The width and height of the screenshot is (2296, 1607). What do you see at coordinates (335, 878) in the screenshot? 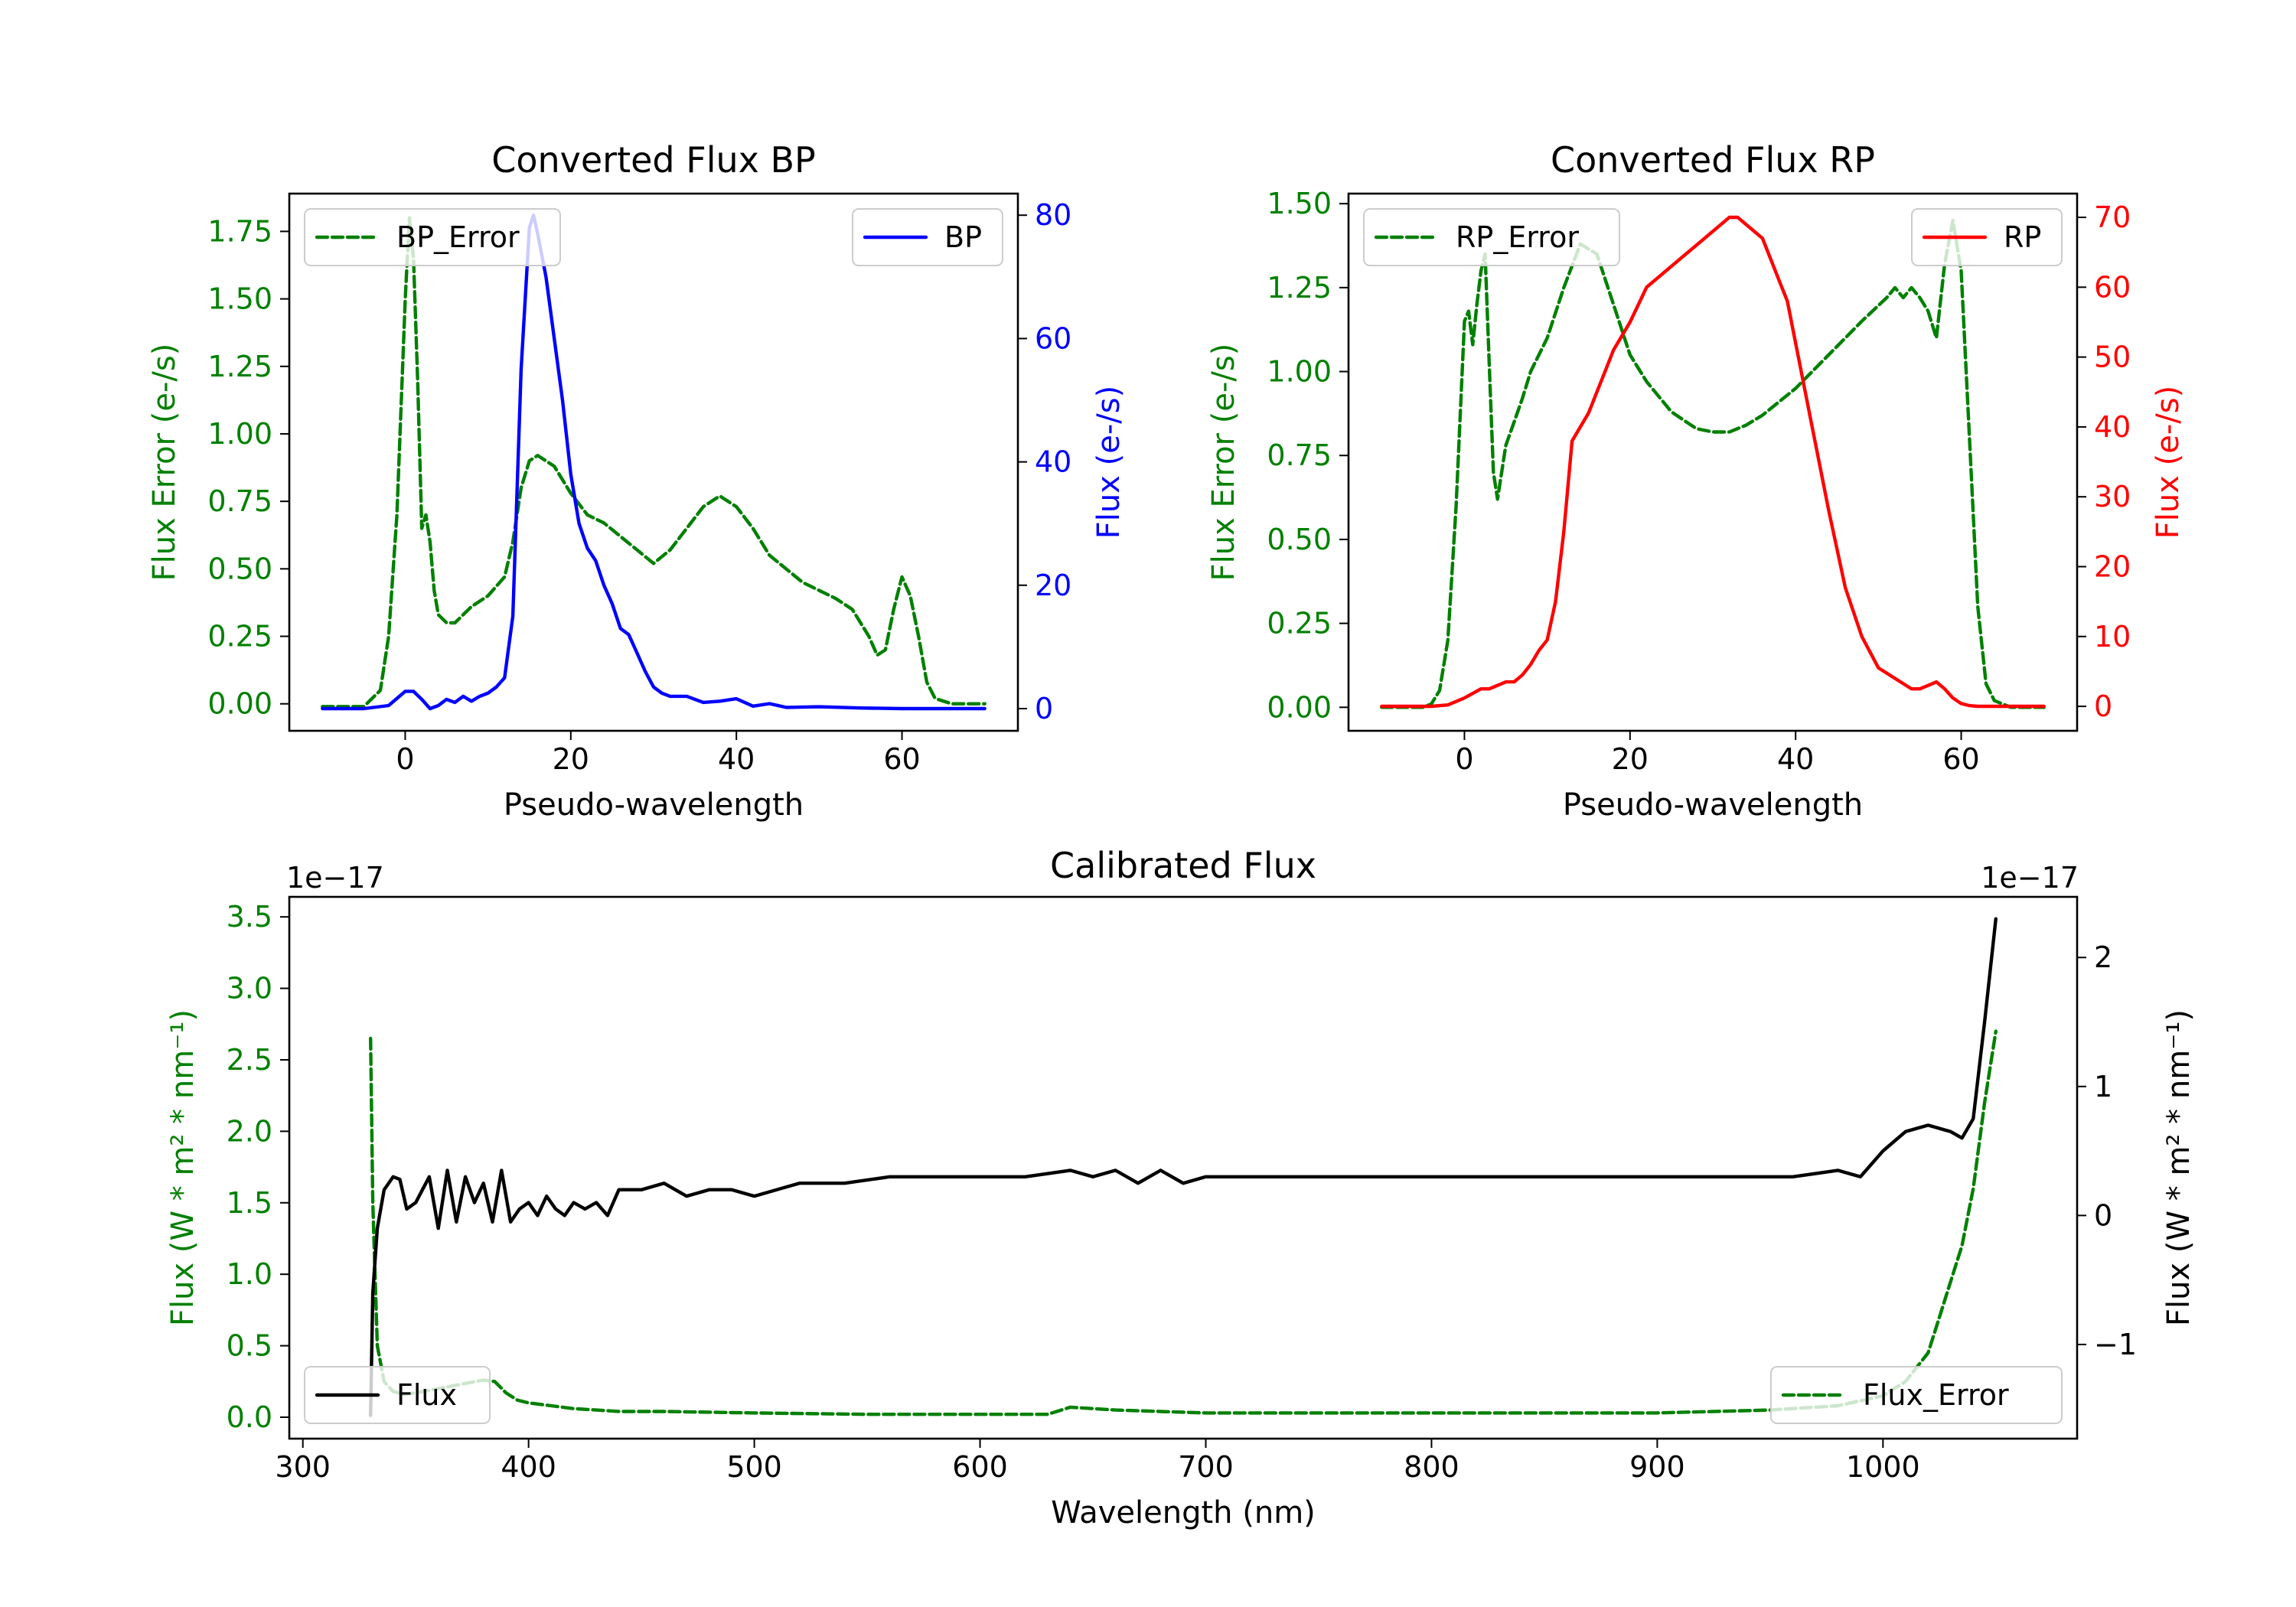
I see `calibrated-left-offset-label: 1e−17` at bounding box center [335, 878].